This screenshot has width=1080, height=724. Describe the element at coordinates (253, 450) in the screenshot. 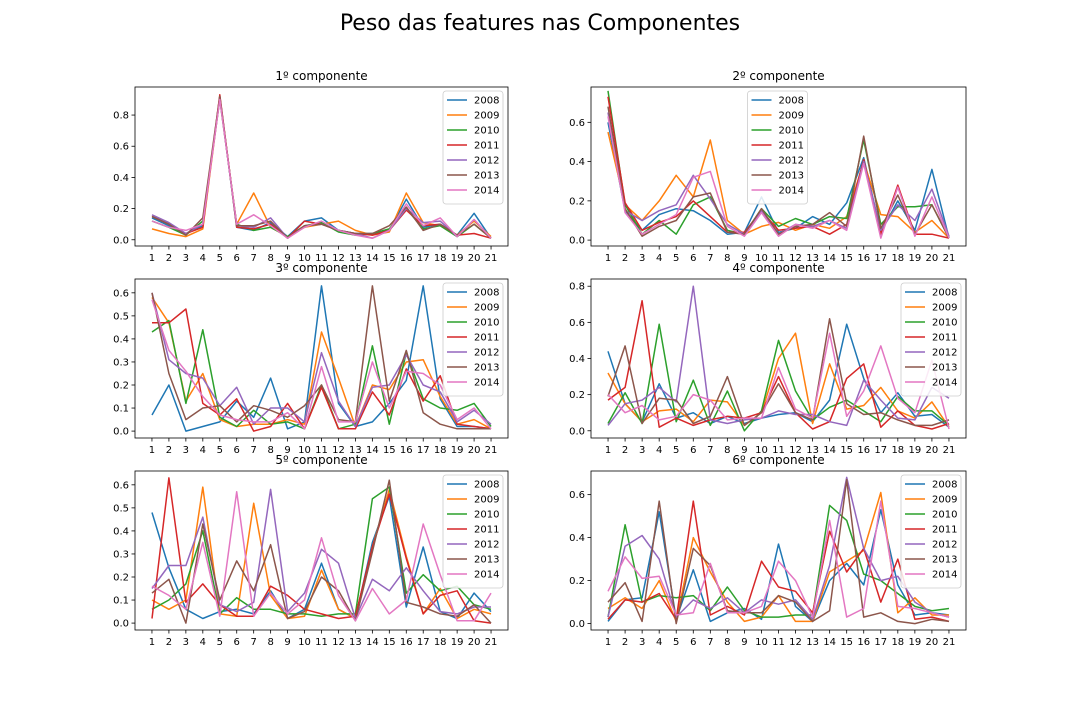

I see `x-tick-label: 7` at that location.